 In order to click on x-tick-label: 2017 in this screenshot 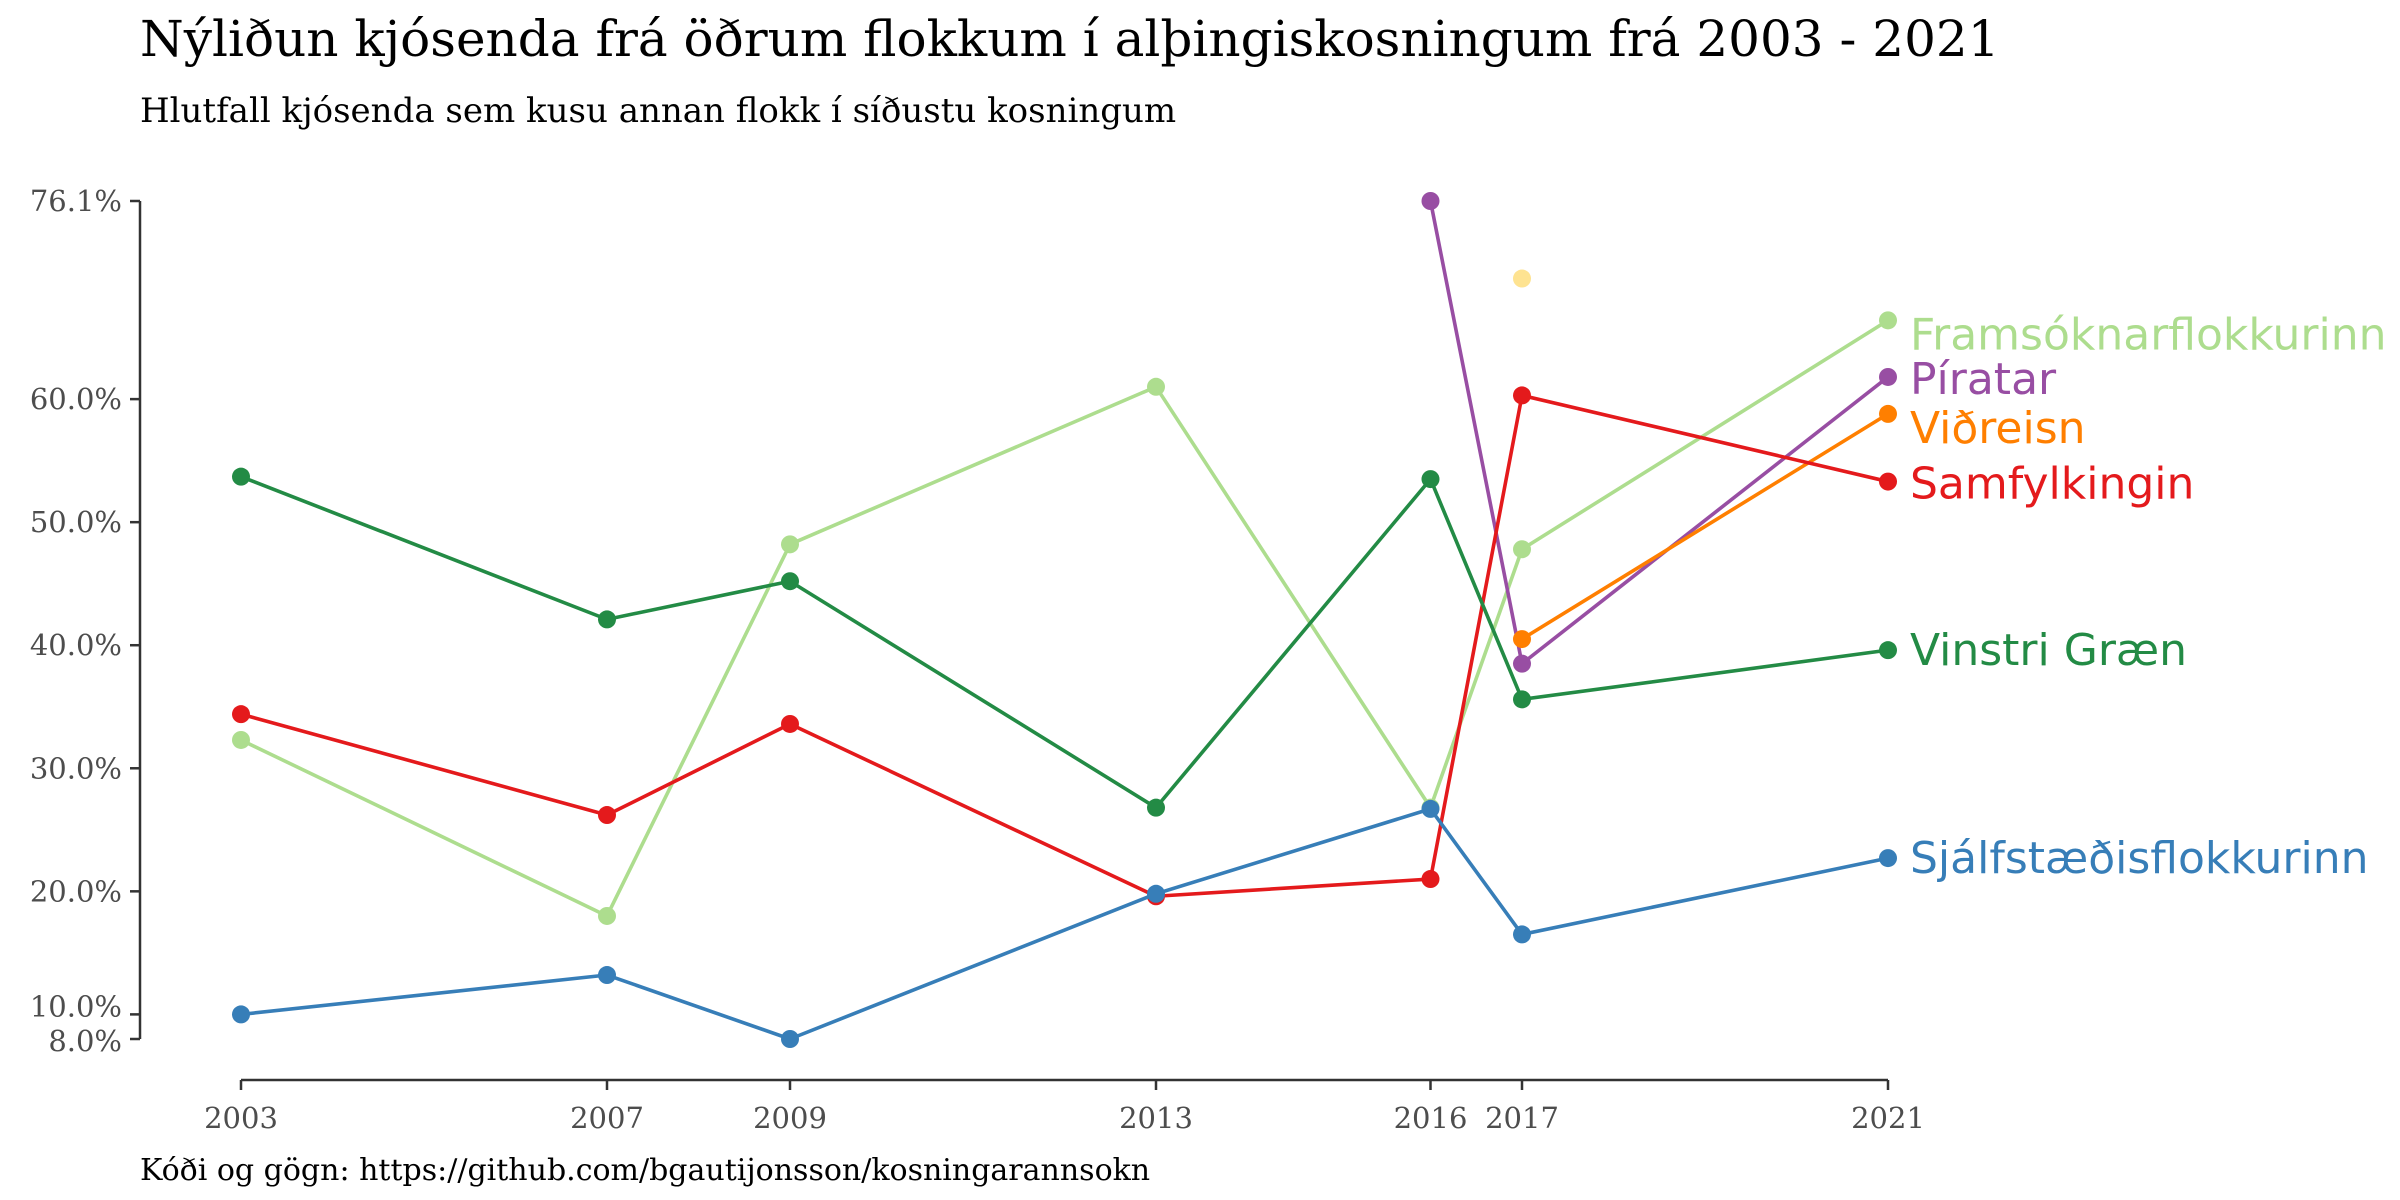, I will do `click(1522, 1118)`.